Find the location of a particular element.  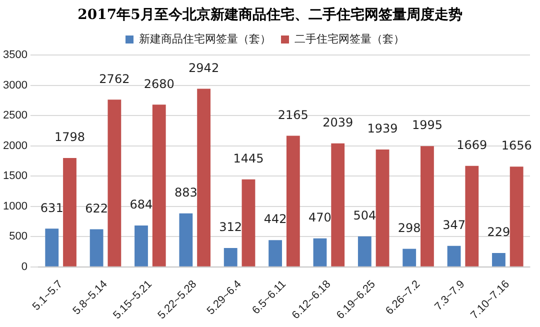

y-tick-label: 3000 is located at coordinates (15, 85).